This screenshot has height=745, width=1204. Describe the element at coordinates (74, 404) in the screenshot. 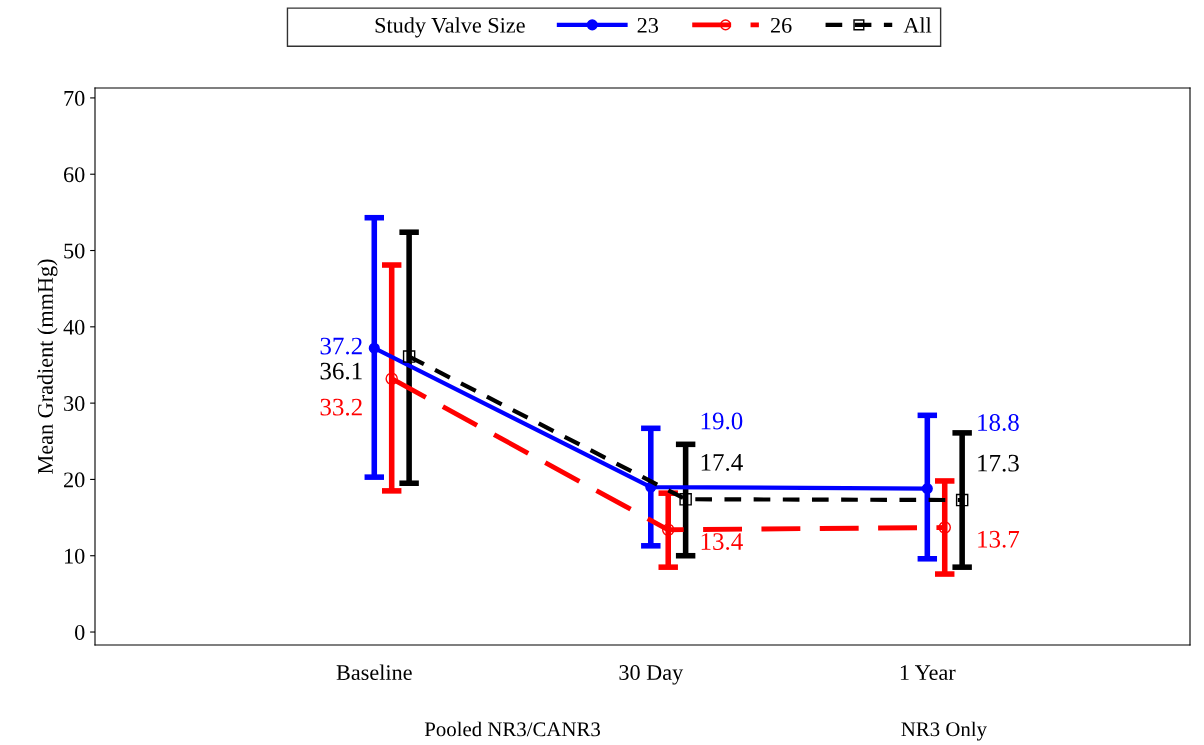

I see `y-tick-label: 30` at that location.